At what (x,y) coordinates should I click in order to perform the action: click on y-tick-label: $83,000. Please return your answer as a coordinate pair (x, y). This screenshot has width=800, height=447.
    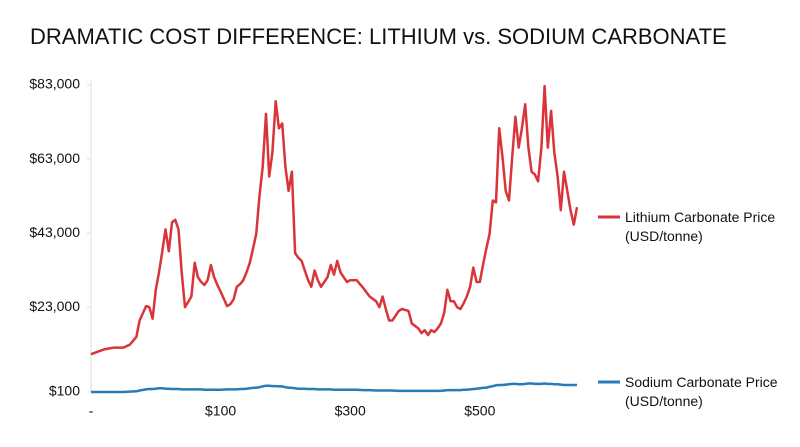
    Looking at the image, I should click on (54, 84).